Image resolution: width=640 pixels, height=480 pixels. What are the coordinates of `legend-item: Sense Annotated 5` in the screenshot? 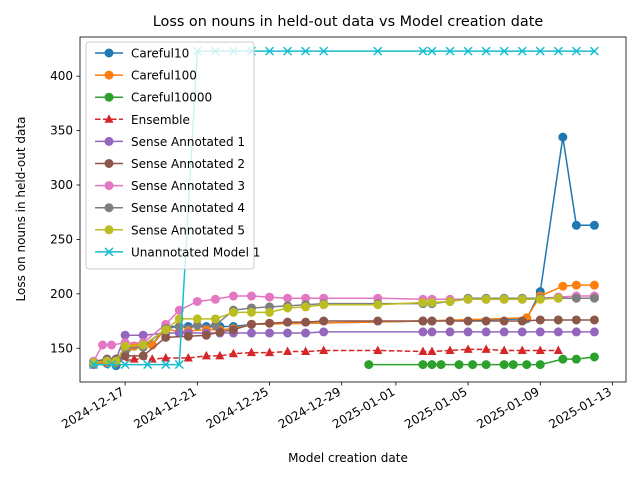 It's located at (170, 230).